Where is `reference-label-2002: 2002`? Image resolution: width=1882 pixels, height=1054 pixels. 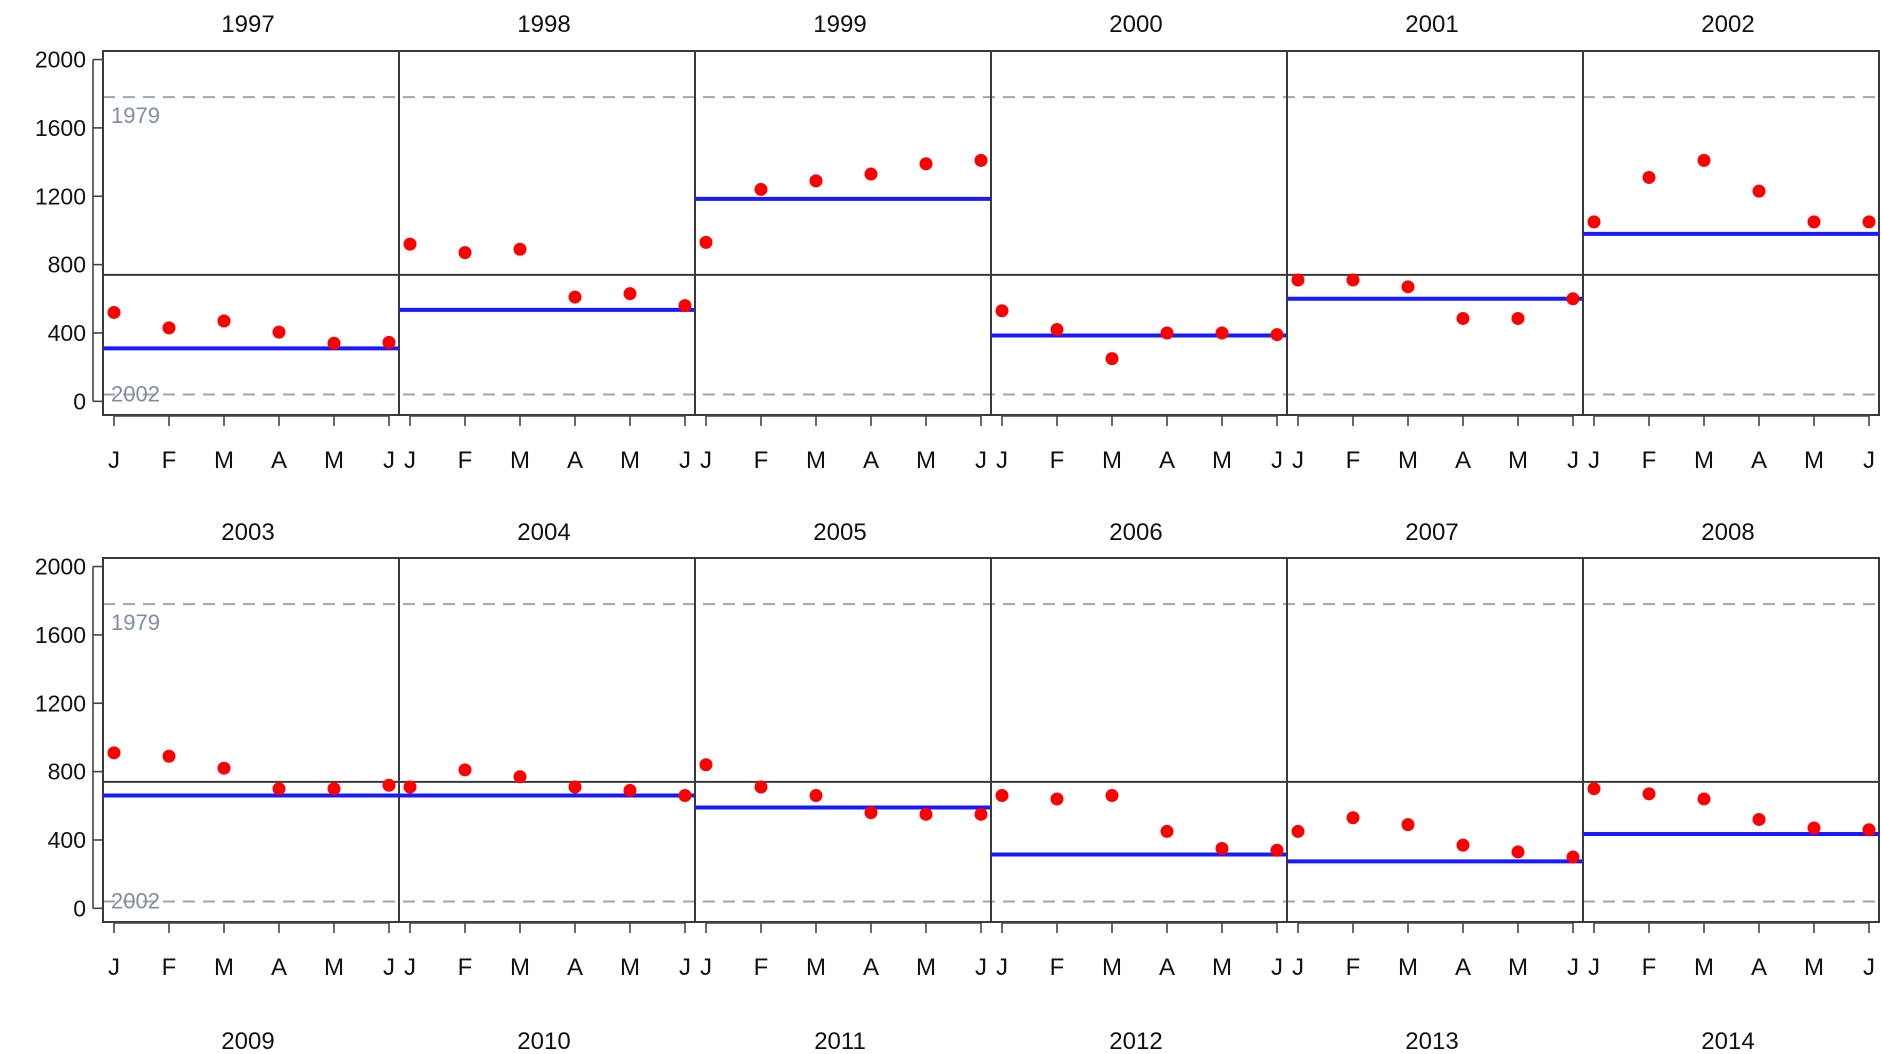
reference-label-2002: 2002 is located at coordinates (135, 393).